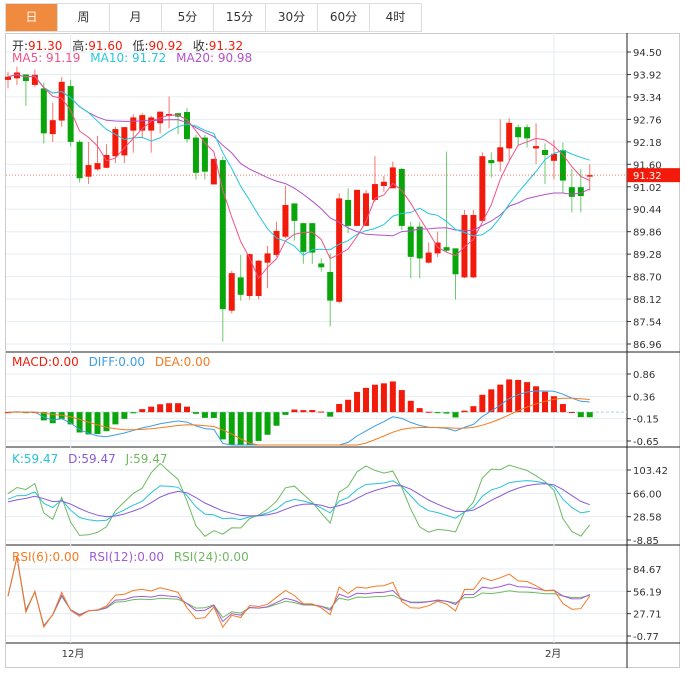 The width and height of the screenshot is (686, 673). Describe the element at coordinates (647, 210) in the screenshot. I see `price-tick-label: 90.44` at that location.